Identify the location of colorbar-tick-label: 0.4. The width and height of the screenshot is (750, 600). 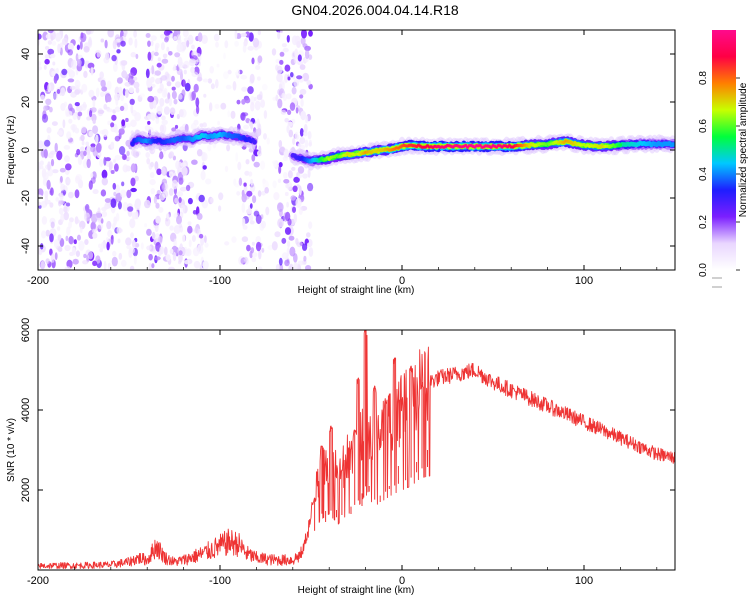
(703, 174).